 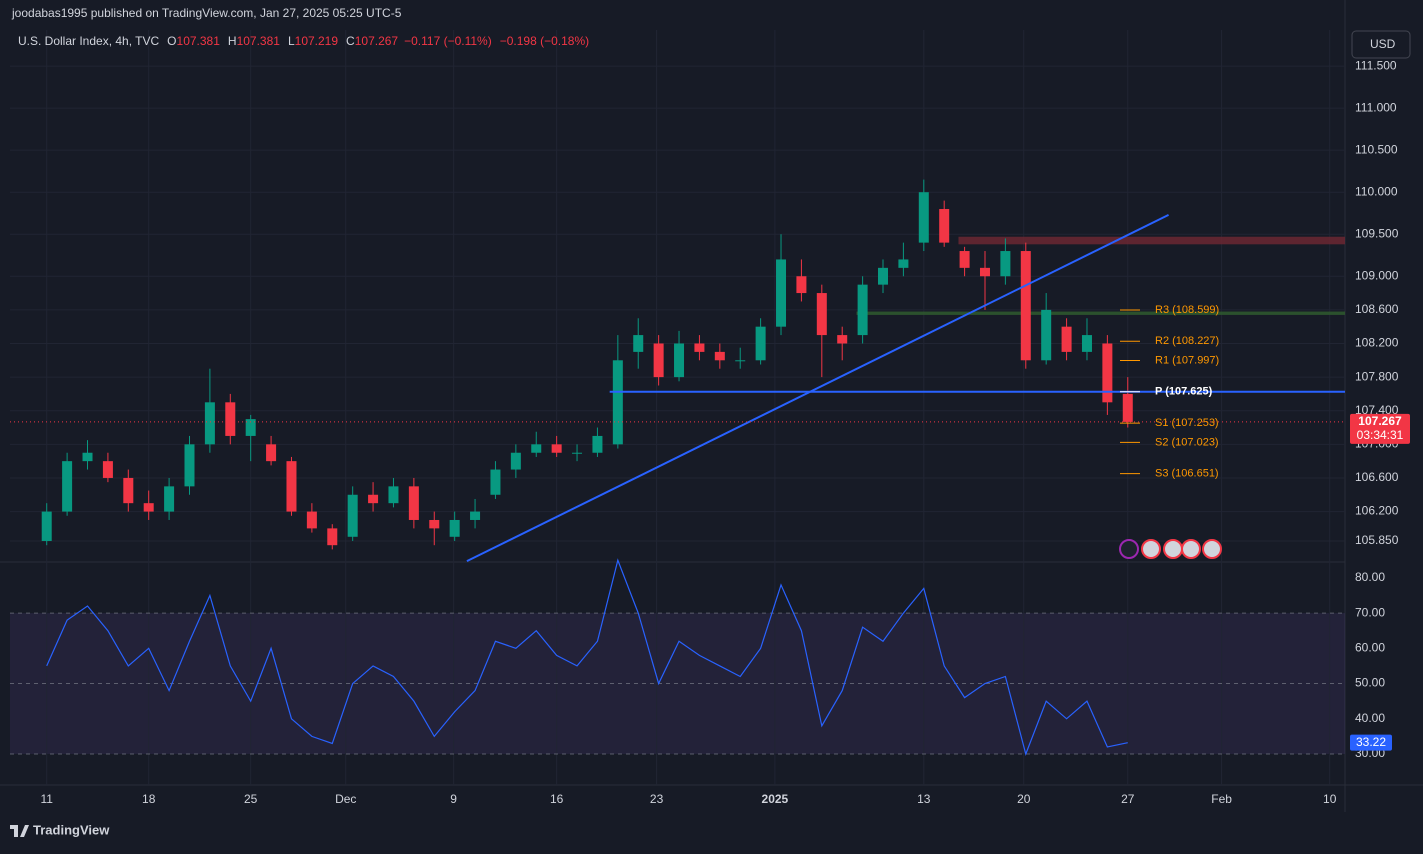 I want to click on y-tick-label: 107.400, so click(x=1377, y=410).